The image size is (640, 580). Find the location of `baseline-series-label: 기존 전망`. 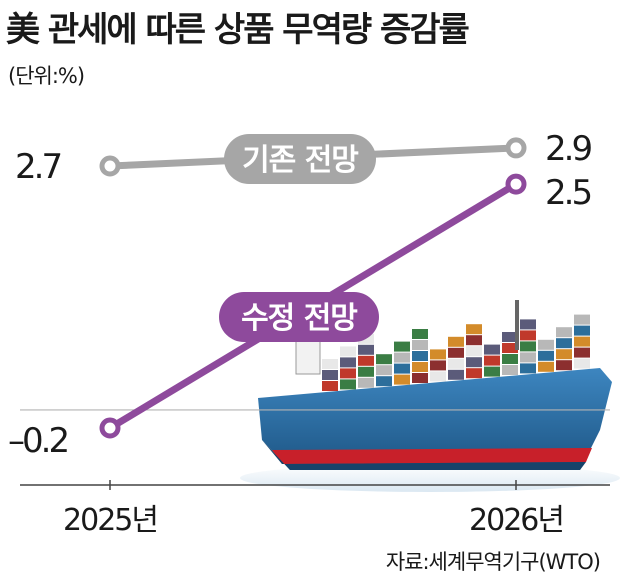

baseline-series-label: 기존 전망 is located at coordinates (300, 160).